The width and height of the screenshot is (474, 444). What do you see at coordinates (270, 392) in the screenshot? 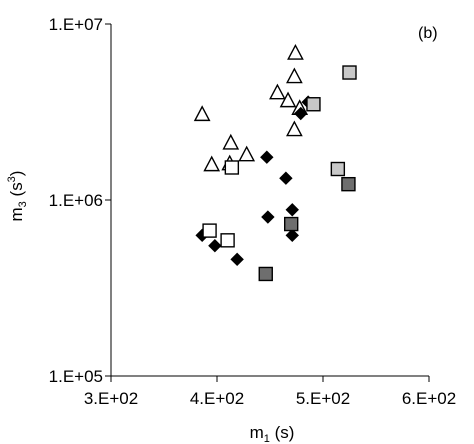
I see `x-ticks: 3.E+02 4.E+02 5.E+02 6.E+02` at bounding box center [270, 392].